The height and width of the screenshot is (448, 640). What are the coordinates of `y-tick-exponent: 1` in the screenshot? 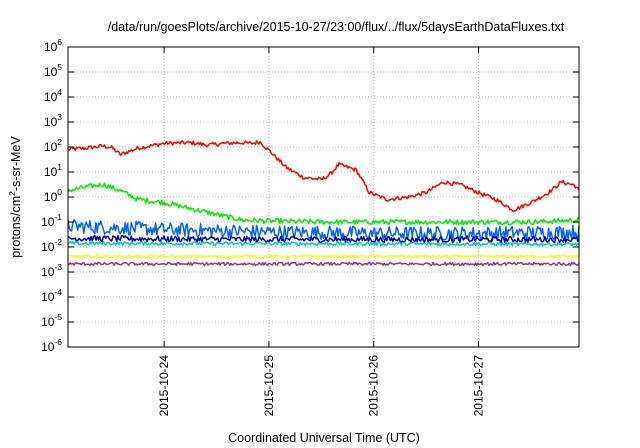 It's located at (59, 167).